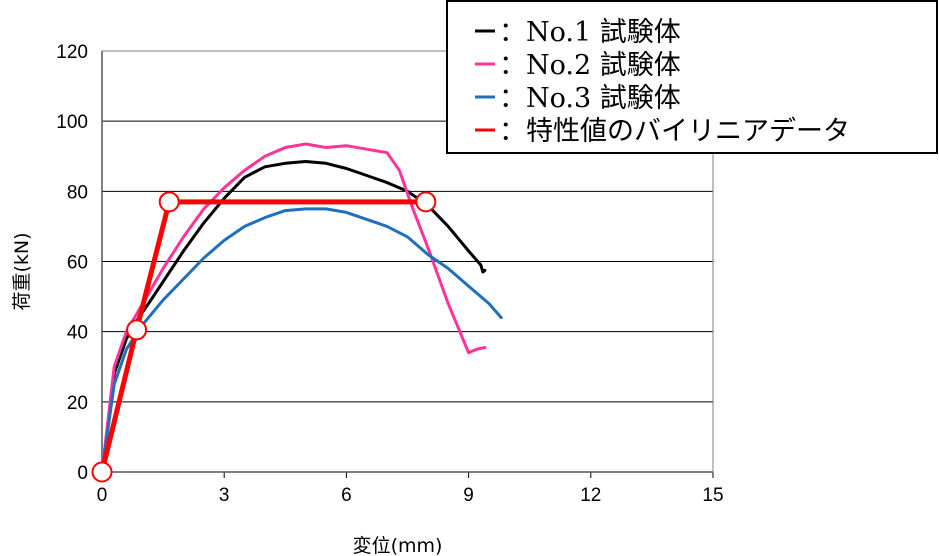 The height and width of the screenshot is (556, 939). What do you see at coordinates (224, 495) in the screenshot?
I see `x-tick-label: 3` at bounding box center [224, 495].